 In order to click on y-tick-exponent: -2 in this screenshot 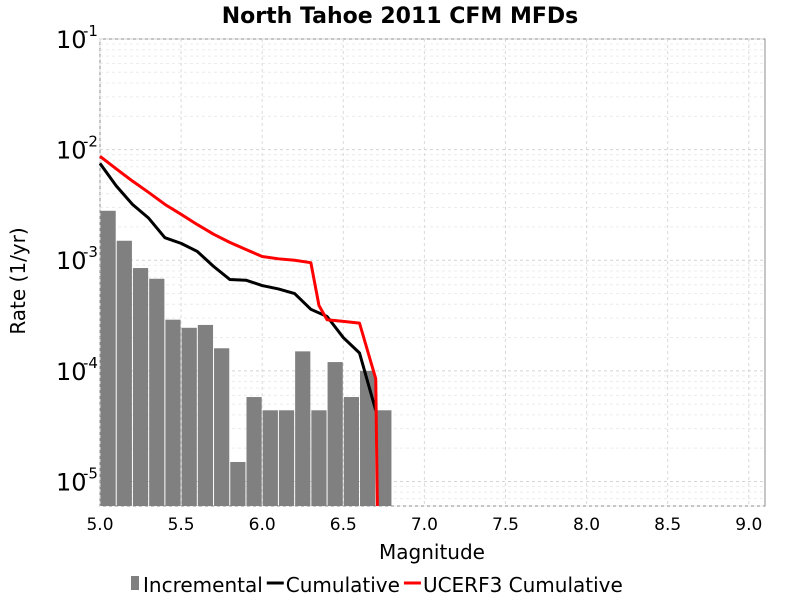, I will do `click(90, 142)`.